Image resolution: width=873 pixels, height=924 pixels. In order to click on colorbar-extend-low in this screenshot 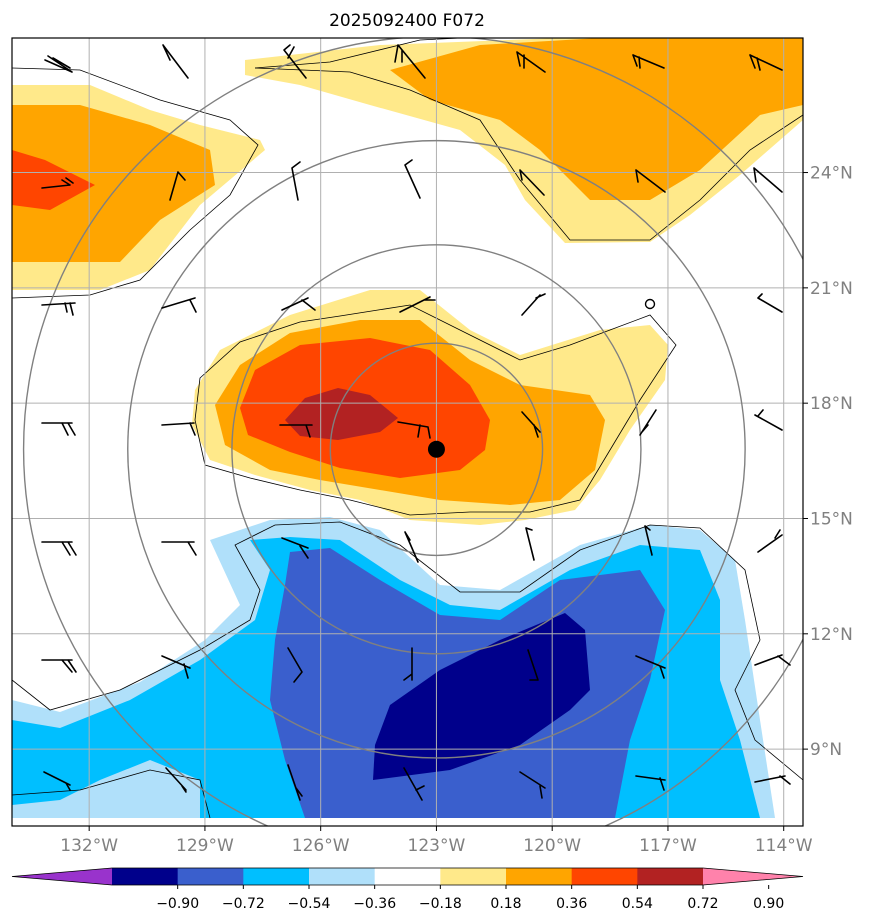, I will do `click(62, 876)`.